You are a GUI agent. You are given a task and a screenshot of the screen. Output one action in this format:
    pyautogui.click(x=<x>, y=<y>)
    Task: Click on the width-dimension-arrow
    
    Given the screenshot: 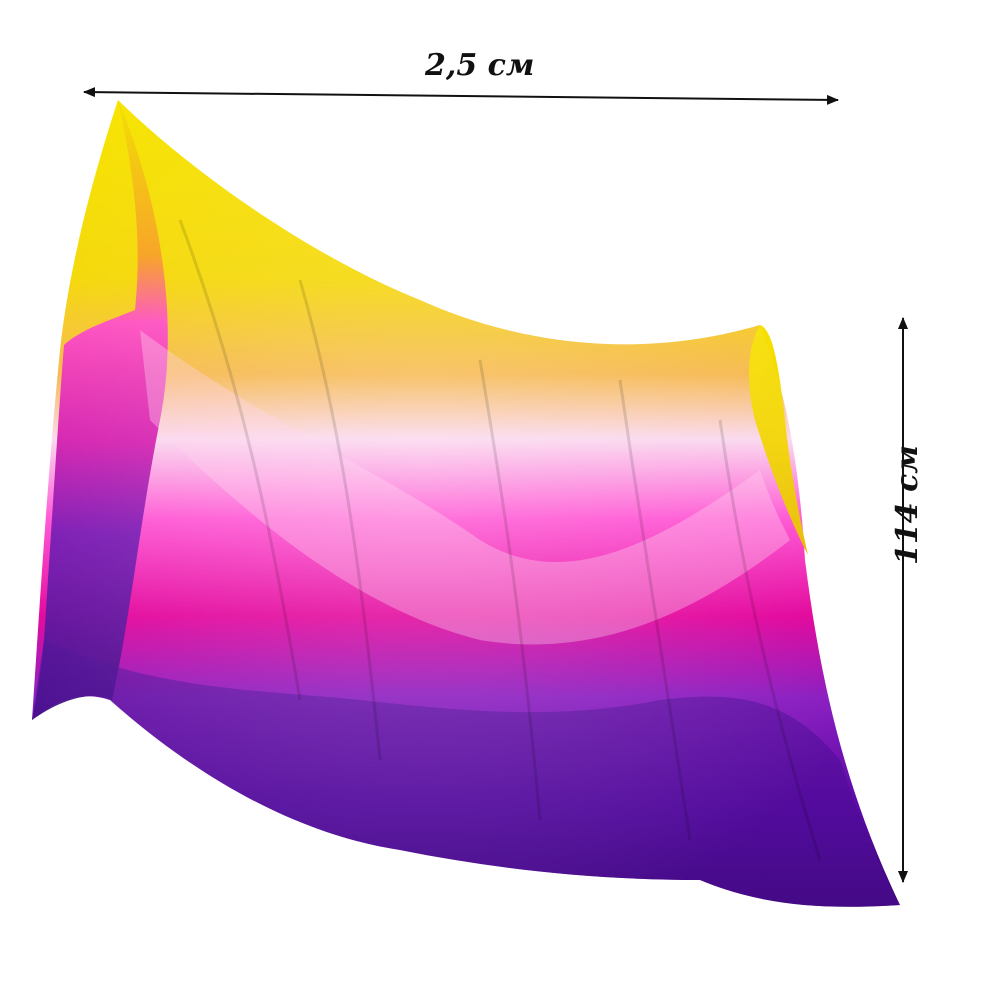 What is the action you would take?
    pyautogui.click(x=461, y=96)
    